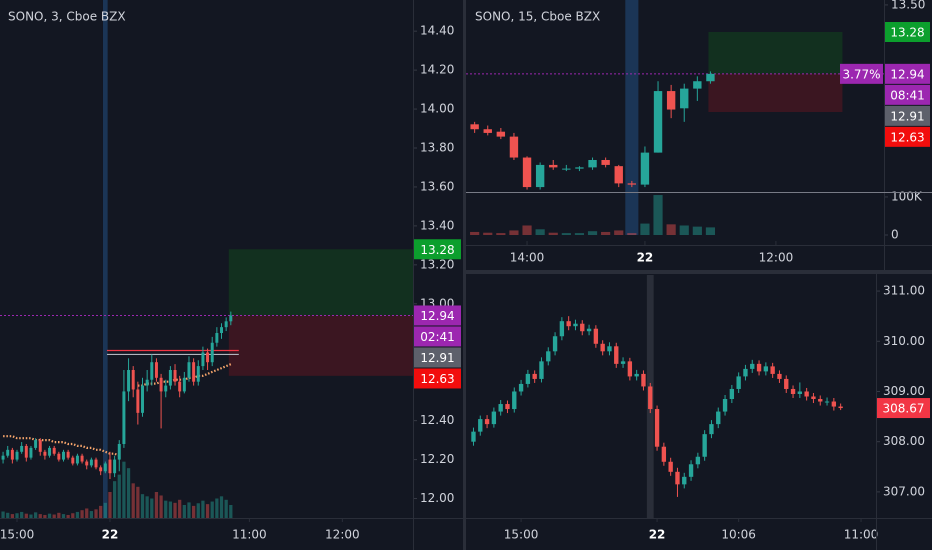  I want to click on y-tick-label: 14.20, so click(437, 70).